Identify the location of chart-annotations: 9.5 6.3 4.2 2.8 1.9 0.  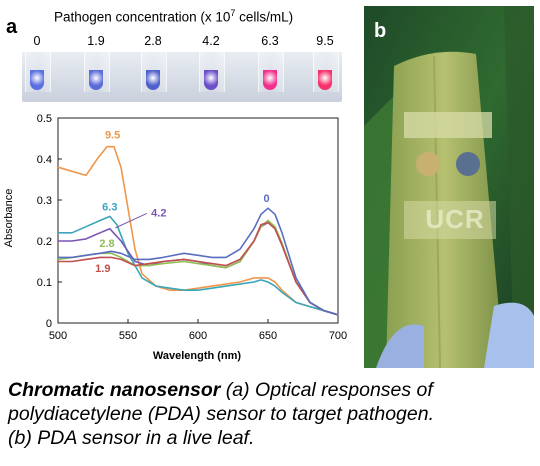
(182, 202).